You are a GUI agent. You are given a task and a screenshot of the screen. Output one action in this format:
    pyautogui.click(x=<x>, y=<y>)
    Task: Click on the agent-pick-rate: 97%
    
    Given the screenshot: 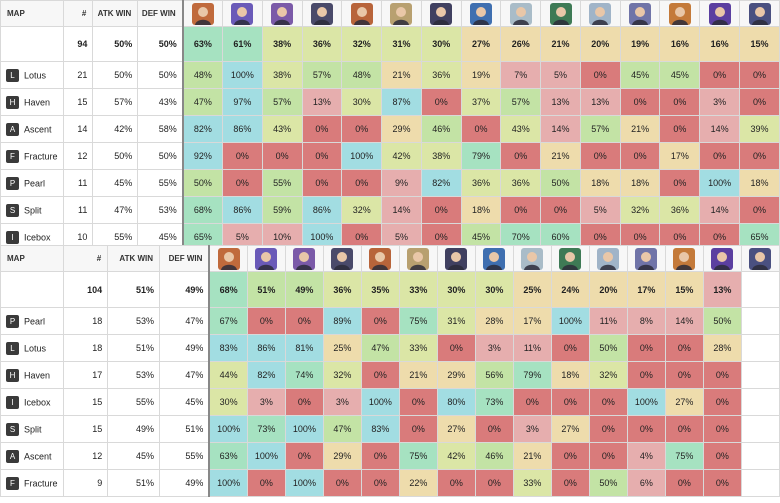 What is the action you would take?
    pyautogui.click(x=242, y=102)
    